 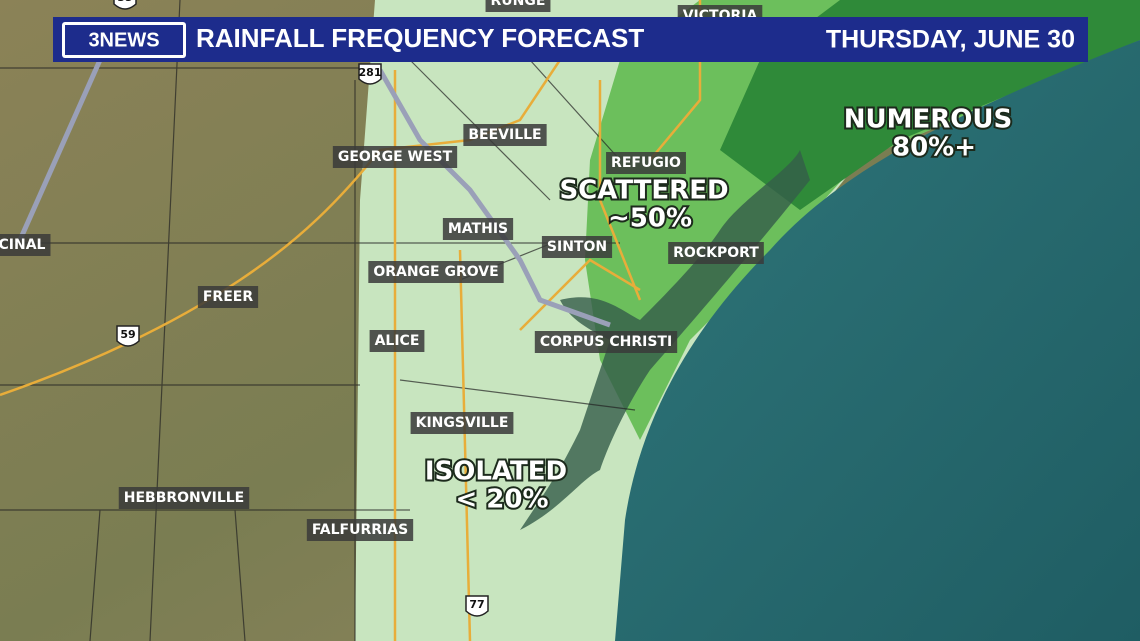 I want to click on city-label: ROCKPORT, so click(x=716, y=253).